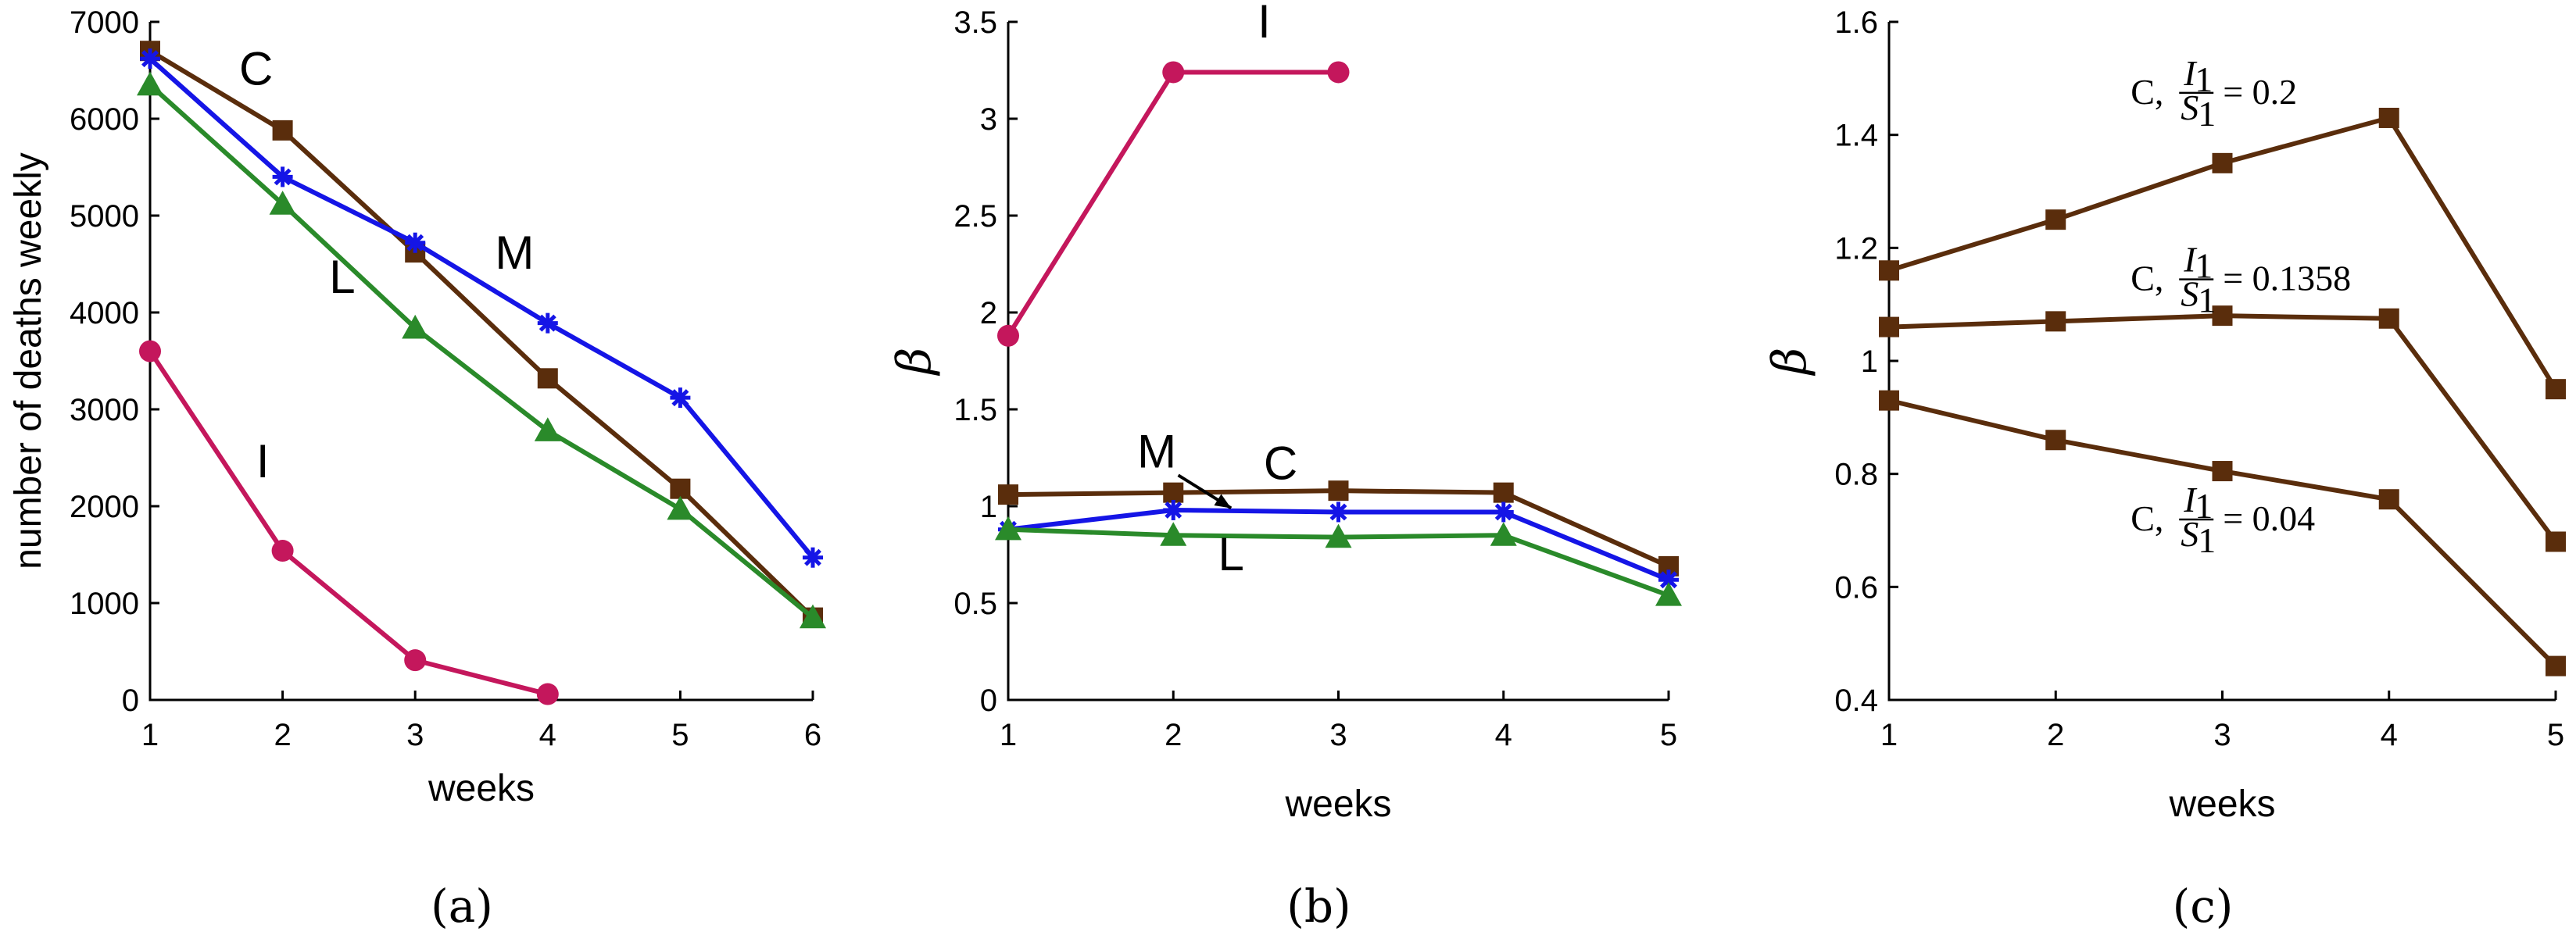 Image resolution: width=2576 pixels, height=946 pixels. Describe the element at coordinates (1856, 587) in the screenshot. I see `y-tick-label: 0.6` at that location.